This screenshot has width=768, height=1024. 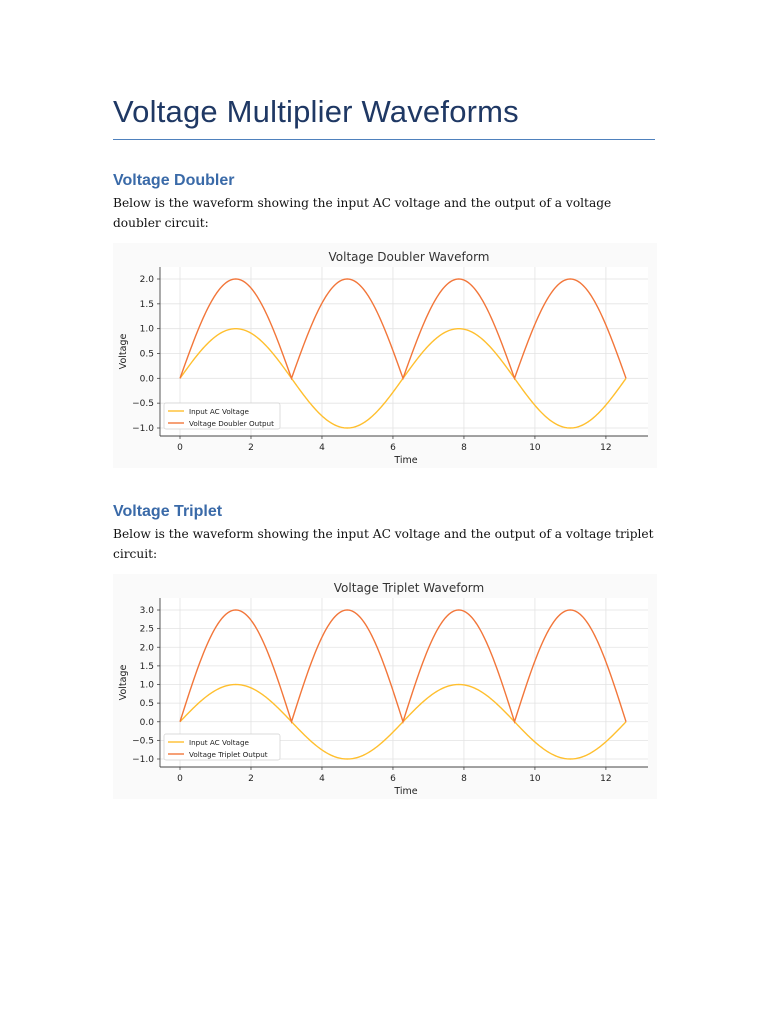 What do you see at coordinates (409, 588) in the screenshot?
I see `chart-title: Voltage Triplet Waveform` at bounding box center [409, 588].